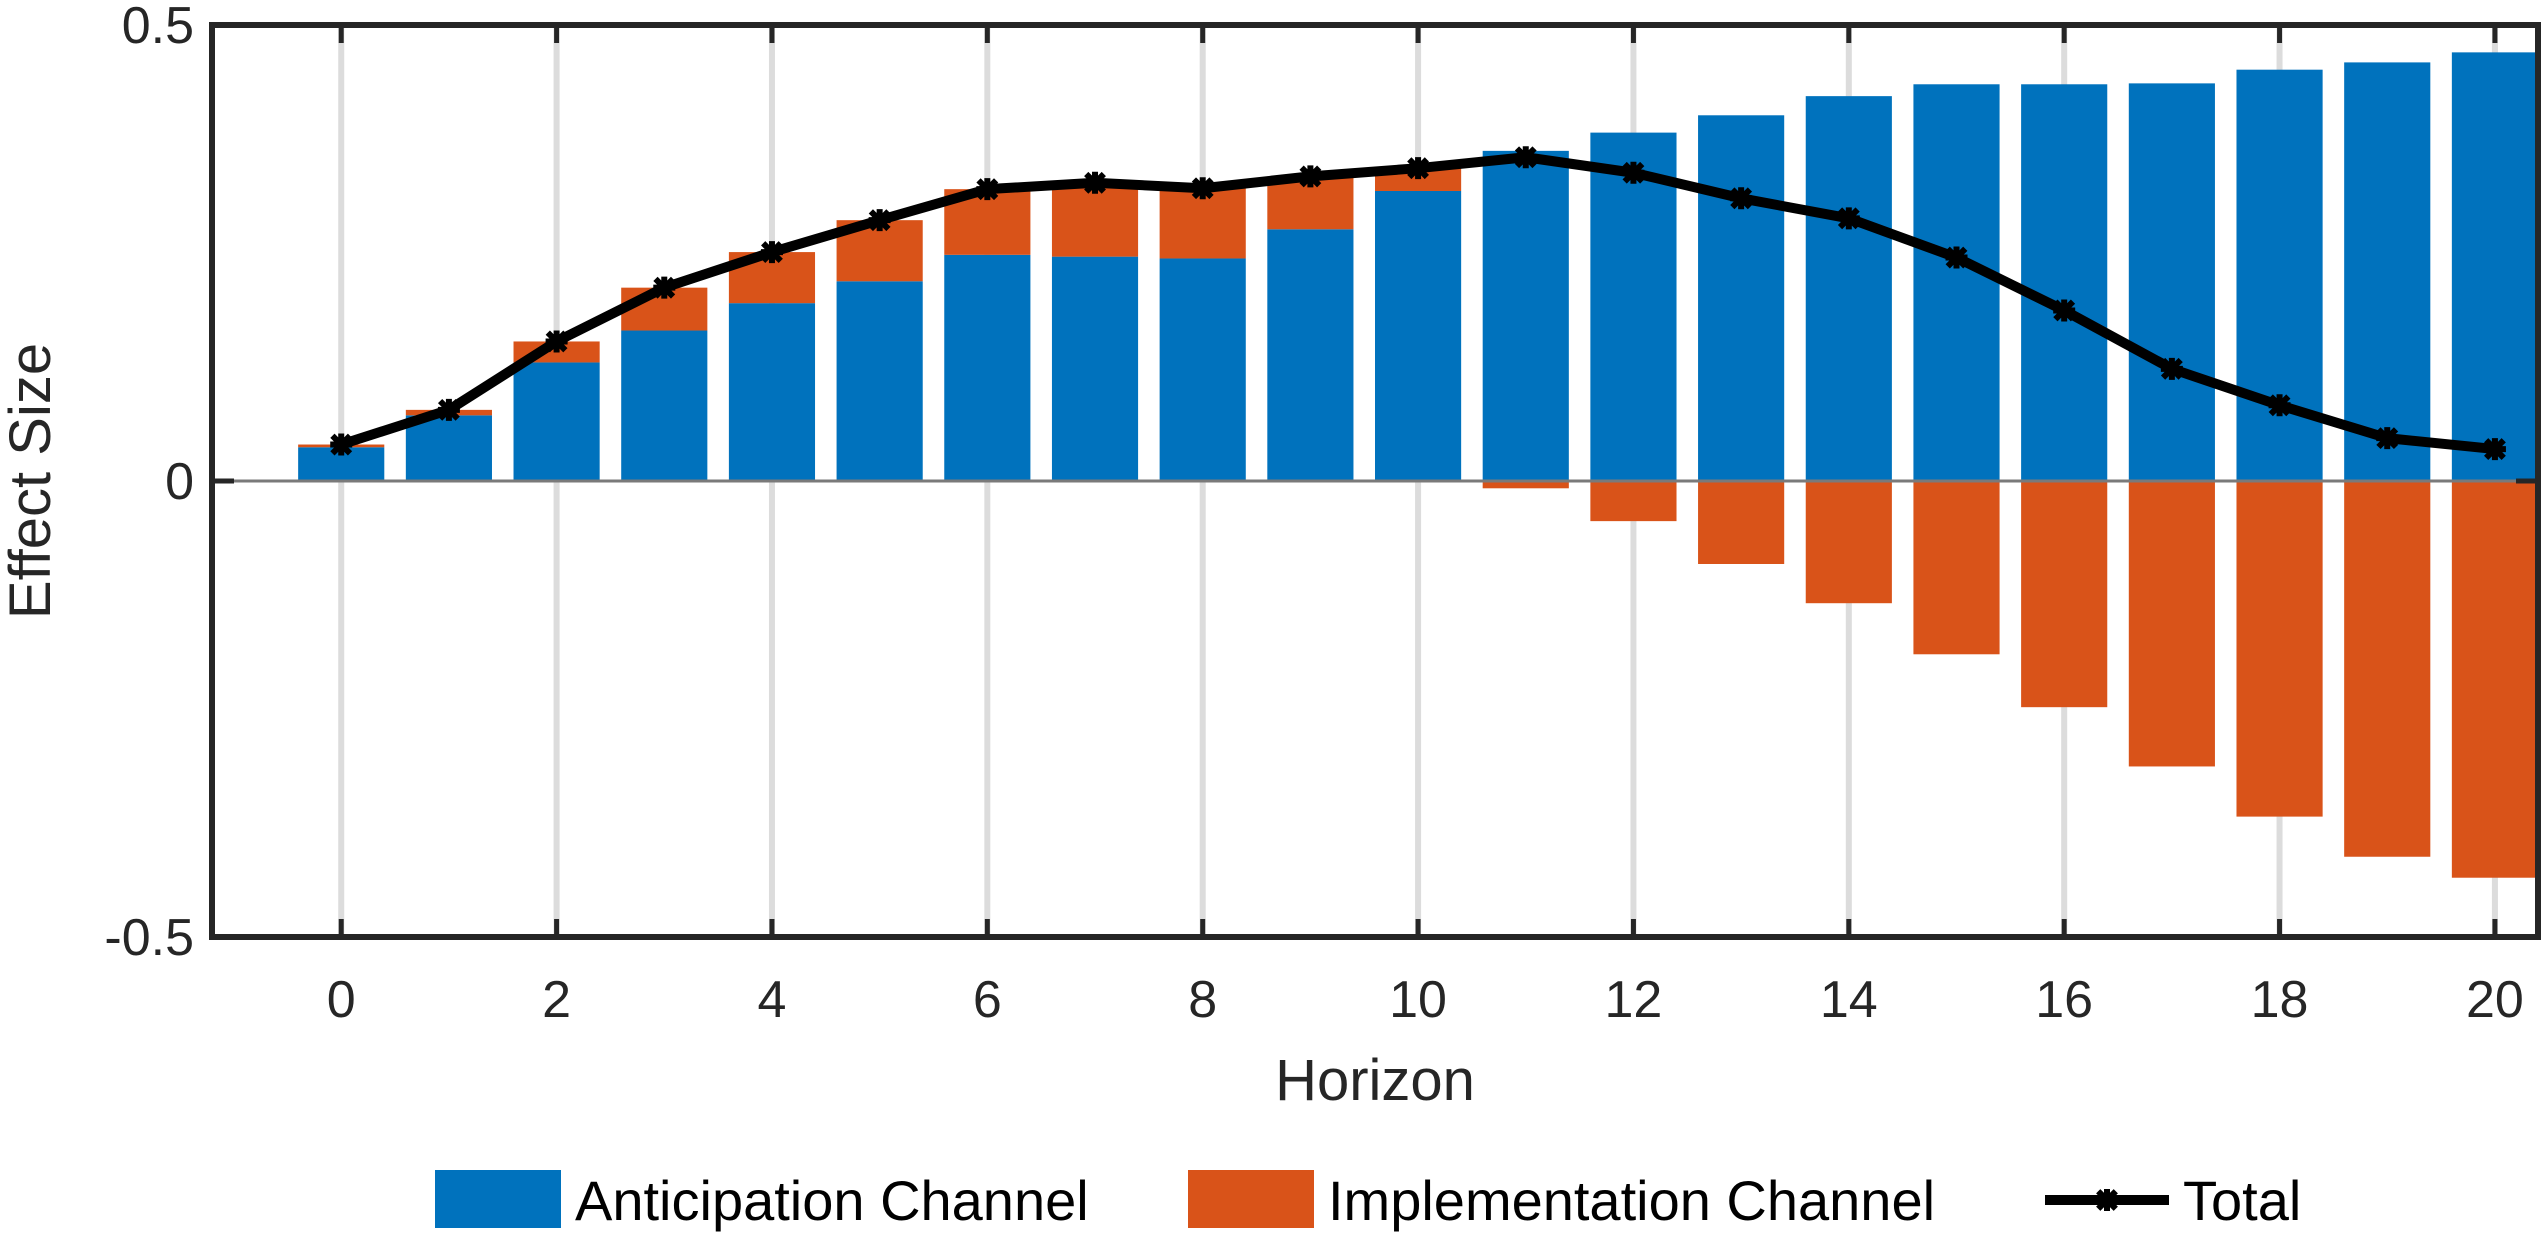 This screenshot has height=1238, width=2544. I want to click on legend-label: Implementation Channel, so click(1631, 1200).